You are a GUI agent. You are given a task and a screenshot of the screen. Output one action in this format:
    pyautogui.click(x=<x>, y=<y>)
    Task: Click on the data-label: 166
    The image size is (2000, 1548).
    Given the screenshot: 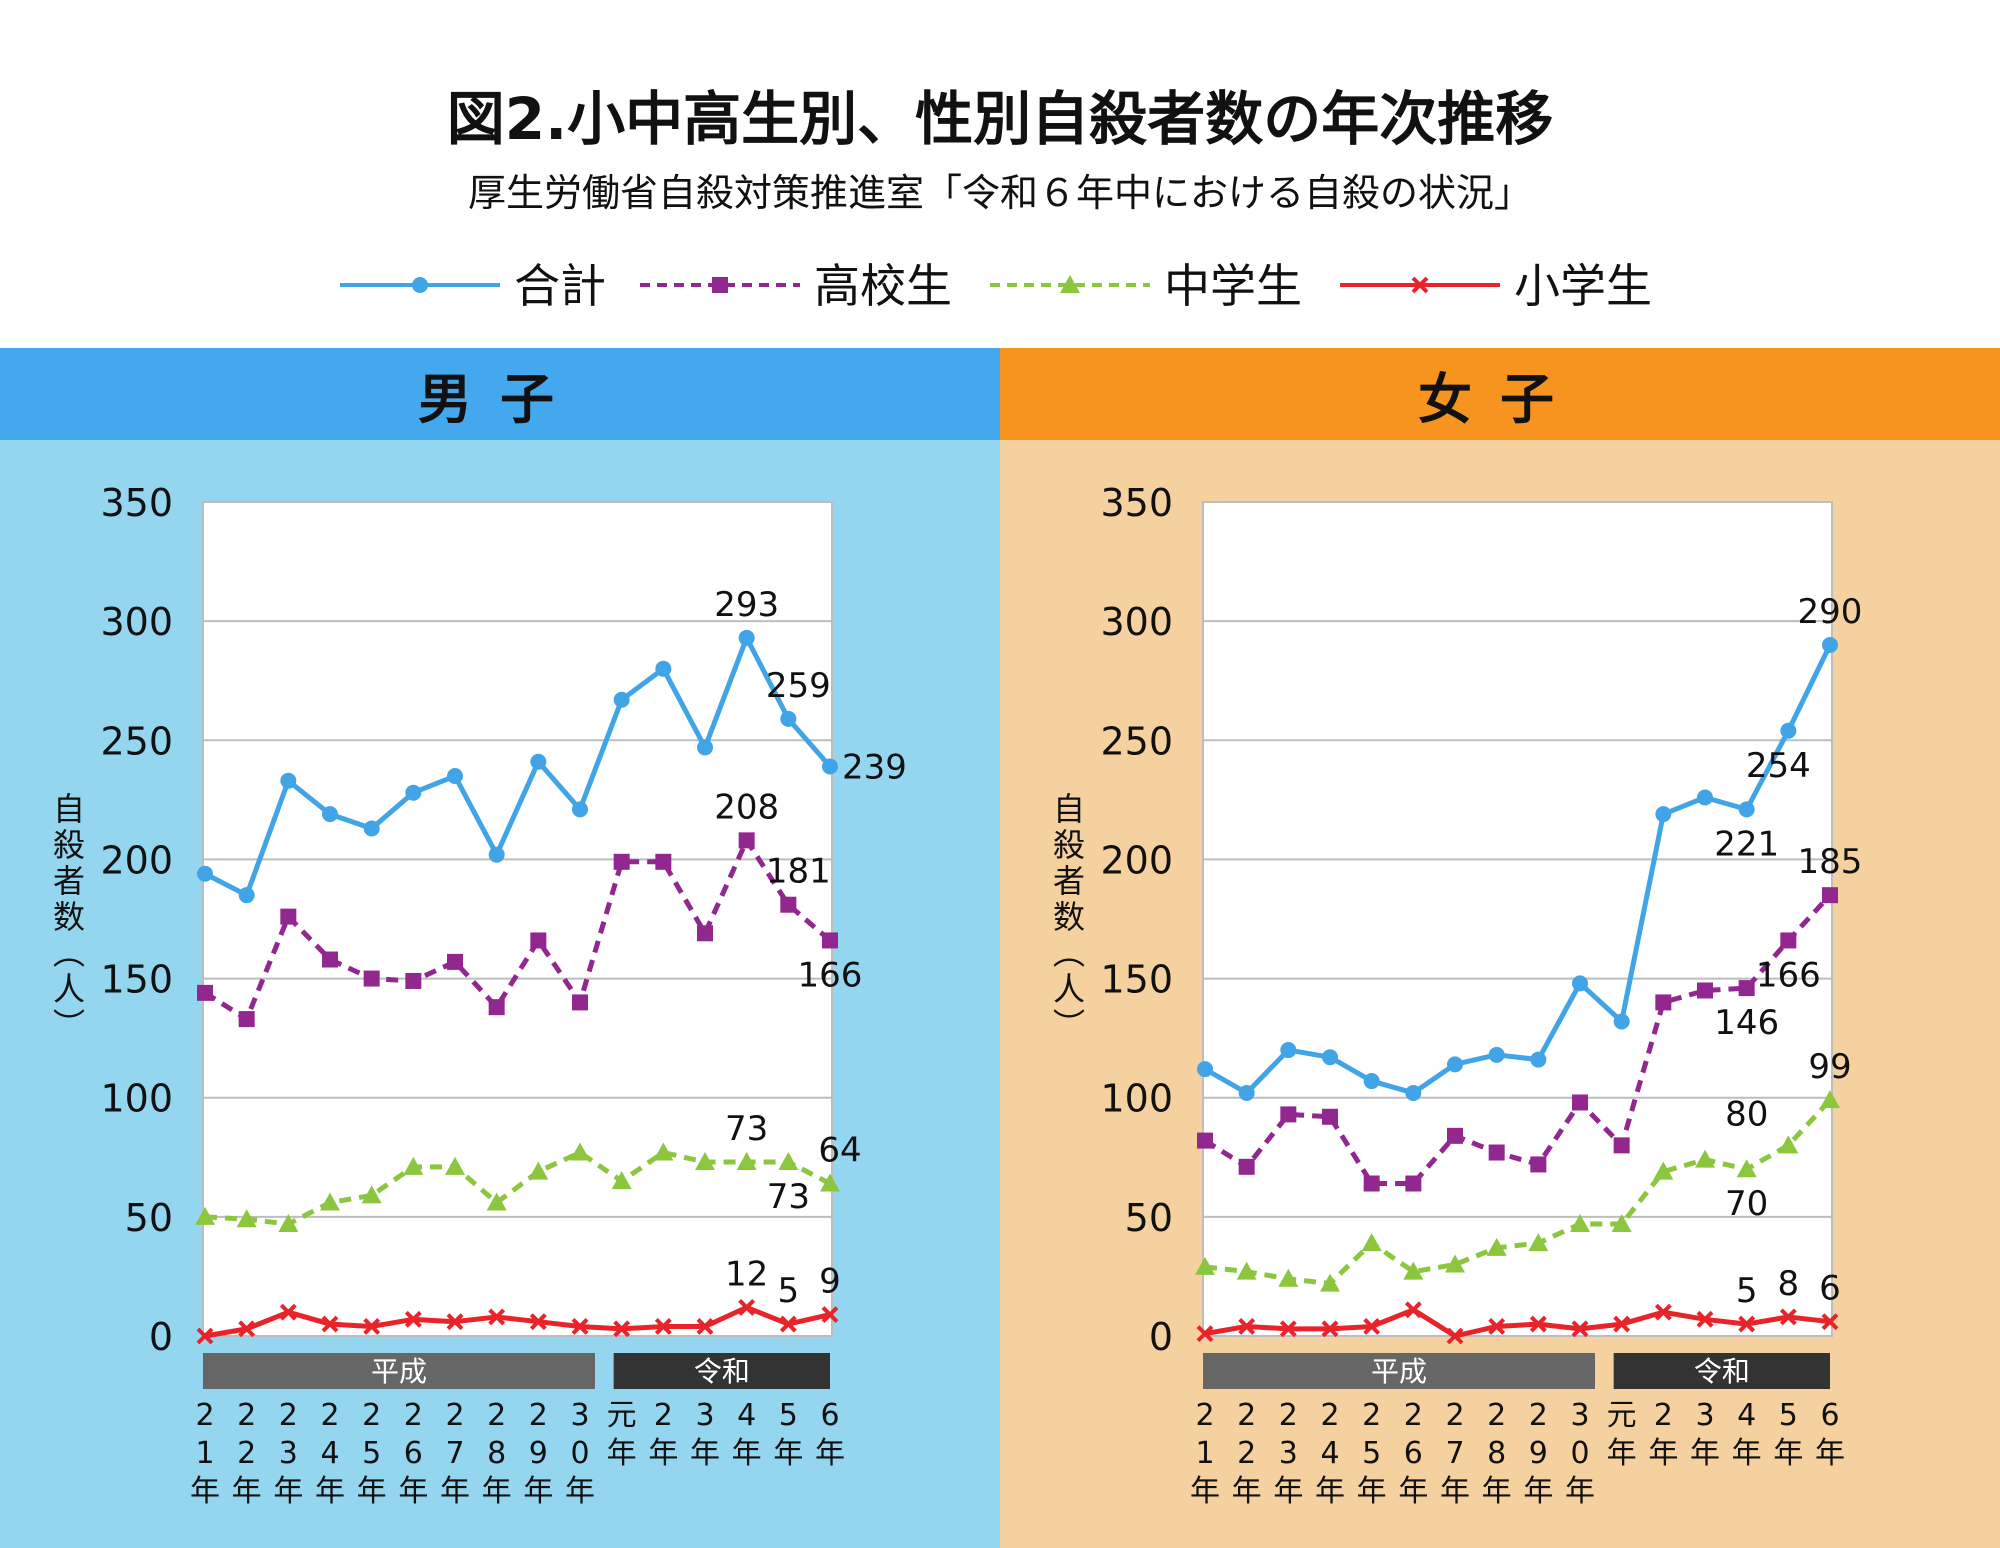 What is the action you would take?
    pyautogui.click(x=1788, y=975)
    